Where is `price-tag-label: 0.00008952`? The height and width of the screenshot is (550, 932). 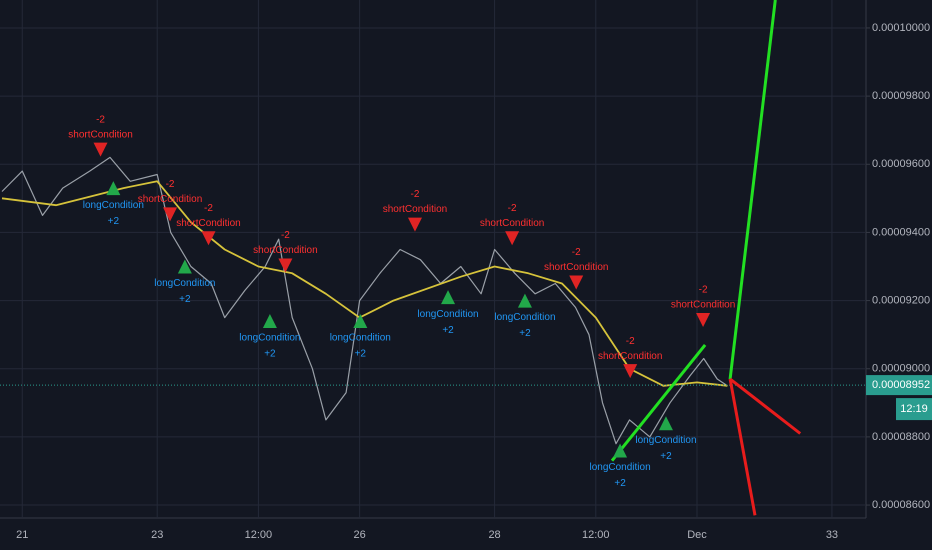
price-tag-label: 0.00008952 is located at coordinates (901, 385).